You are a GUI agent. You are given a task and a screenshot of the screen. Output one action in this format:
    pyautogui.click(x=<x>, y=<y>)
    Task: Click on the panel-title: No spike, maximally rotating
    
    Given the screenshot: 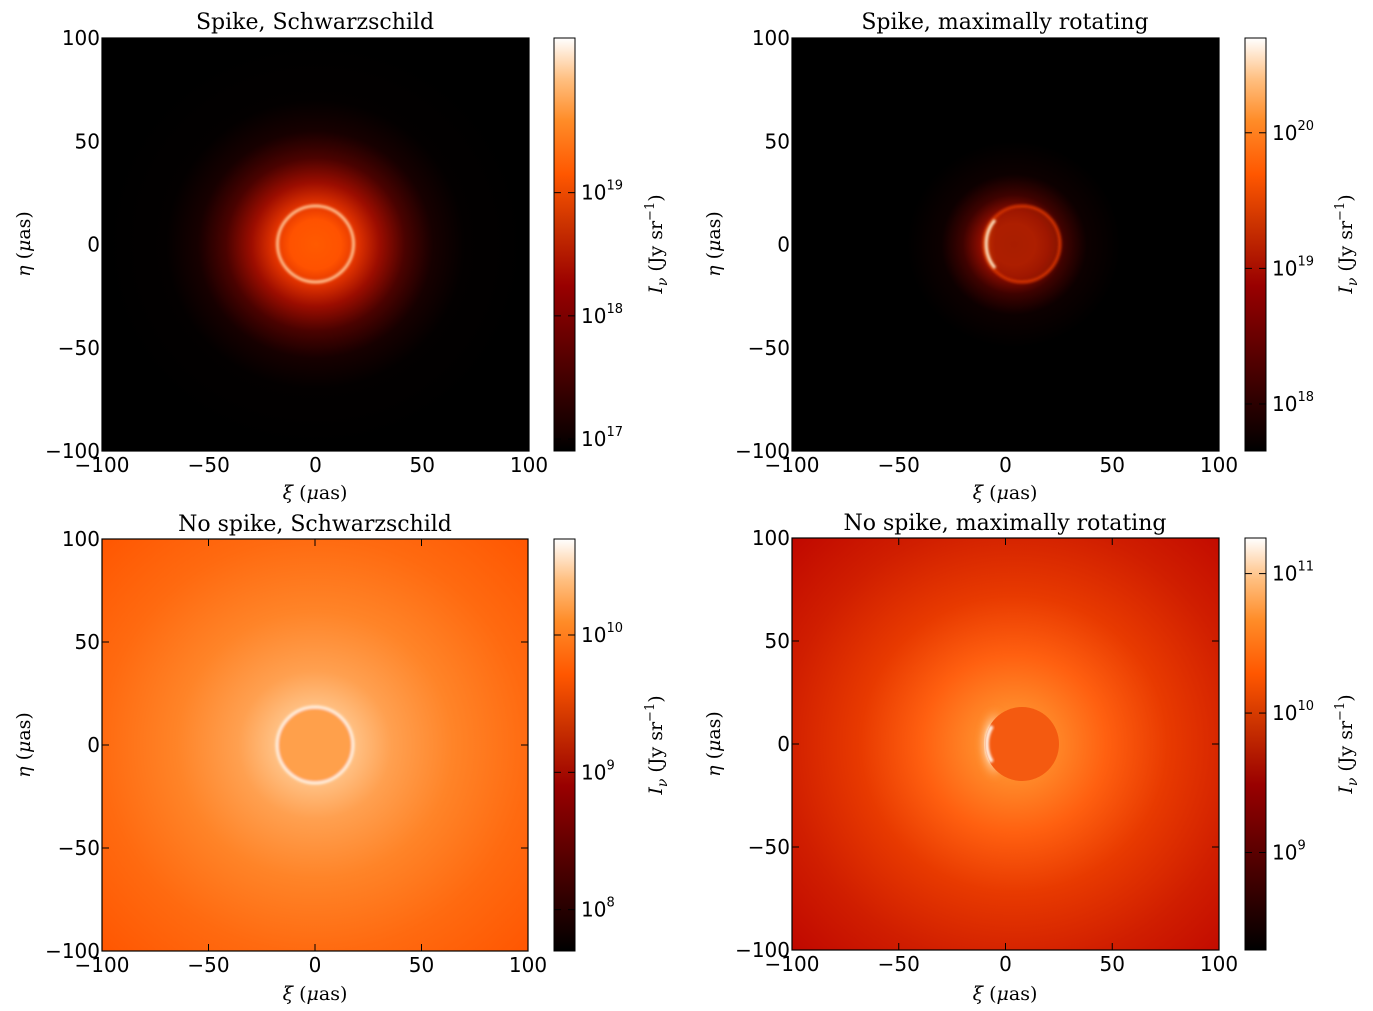 What is the action you would take?
    pyautogui.click(x=1005, y=523)
    